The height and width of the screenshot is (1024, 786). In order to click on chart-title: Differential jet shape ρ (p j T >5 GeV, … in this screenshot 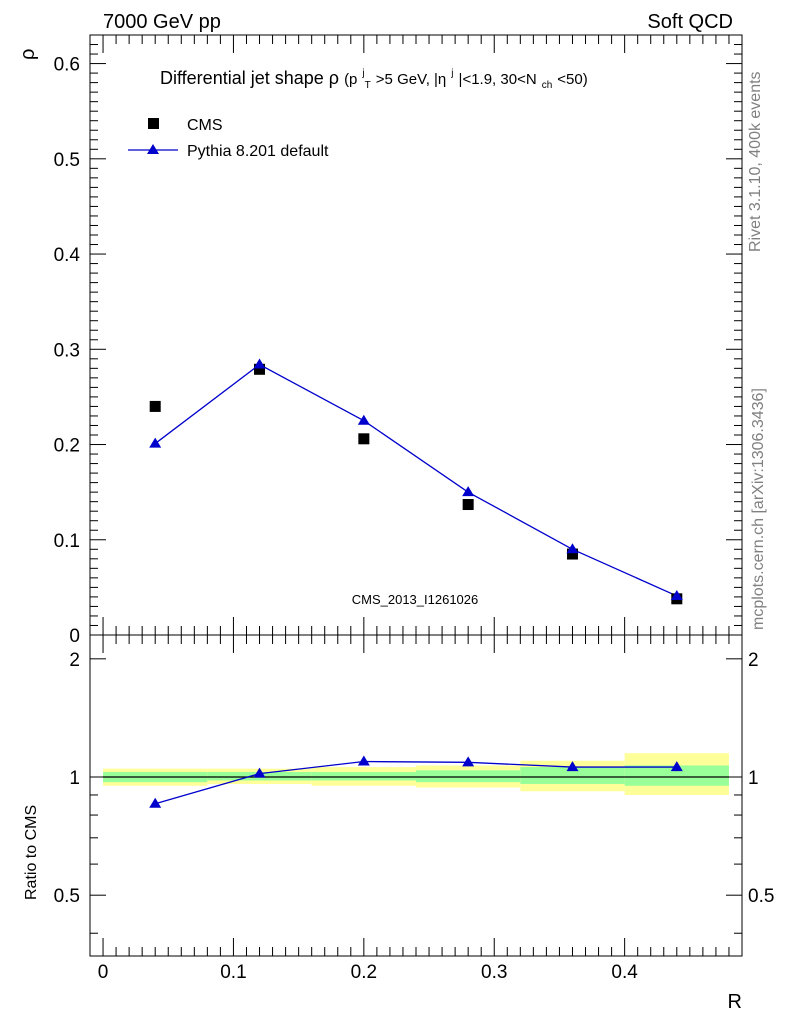, I will do `click(374, 76)`.